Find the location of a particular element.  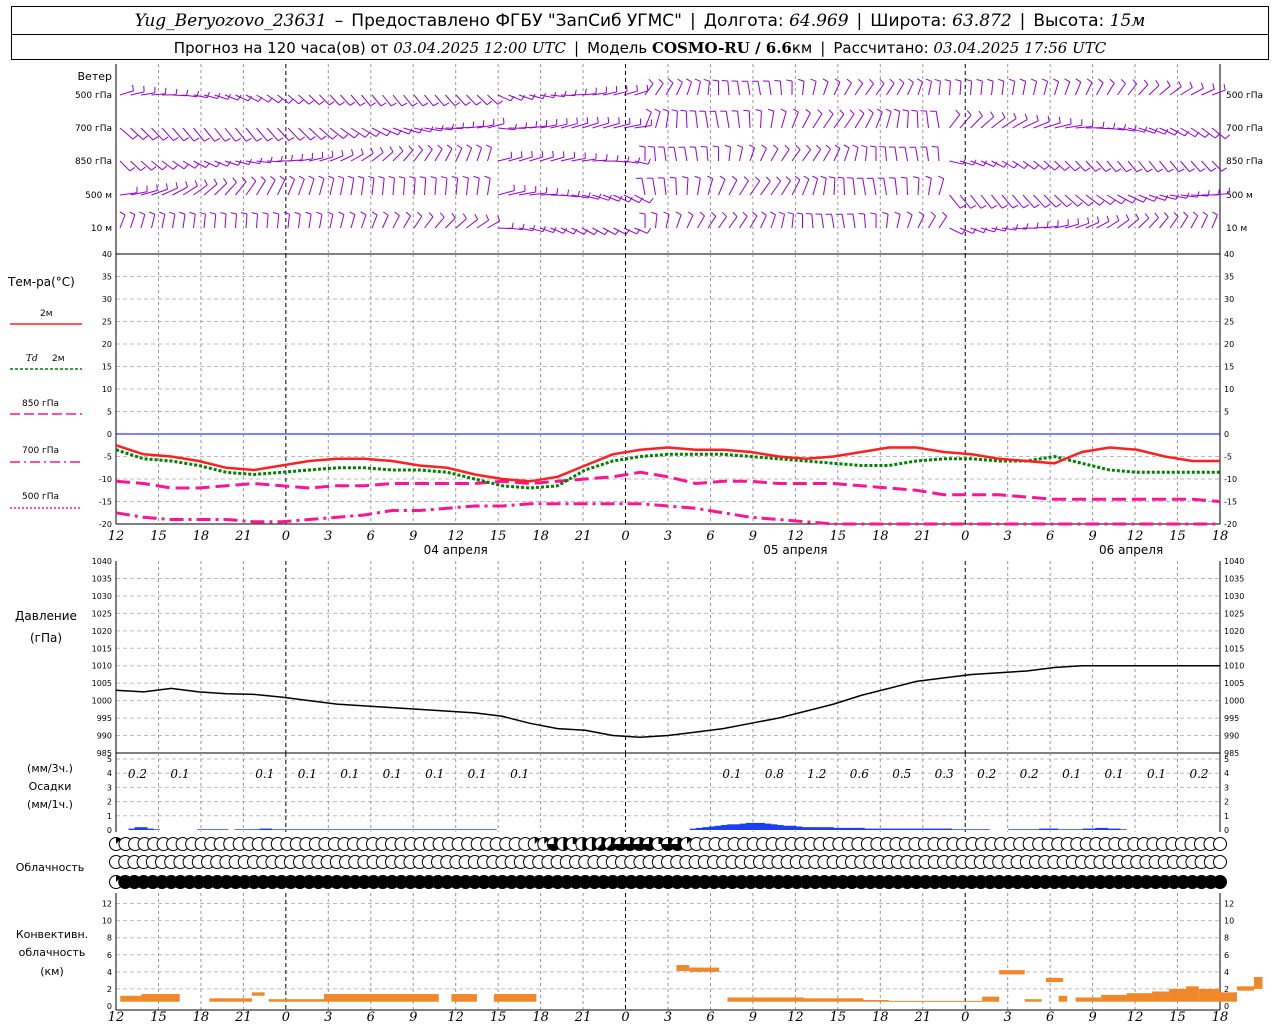

prec-ytick: 2 is located at coordinates (109, 802).